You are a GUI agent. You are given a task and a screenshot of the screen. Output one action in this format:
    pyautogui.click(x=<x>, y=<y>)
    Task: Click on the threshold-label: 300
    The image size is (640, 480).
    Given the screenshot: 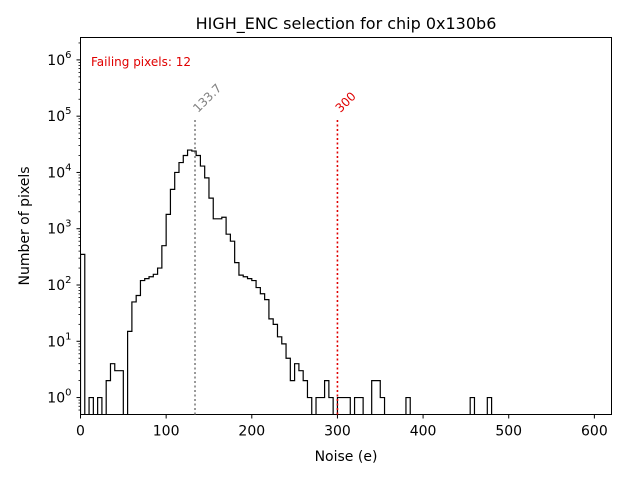 What is the action you would take?
    pyautogui.click(x=346, y=102)
    